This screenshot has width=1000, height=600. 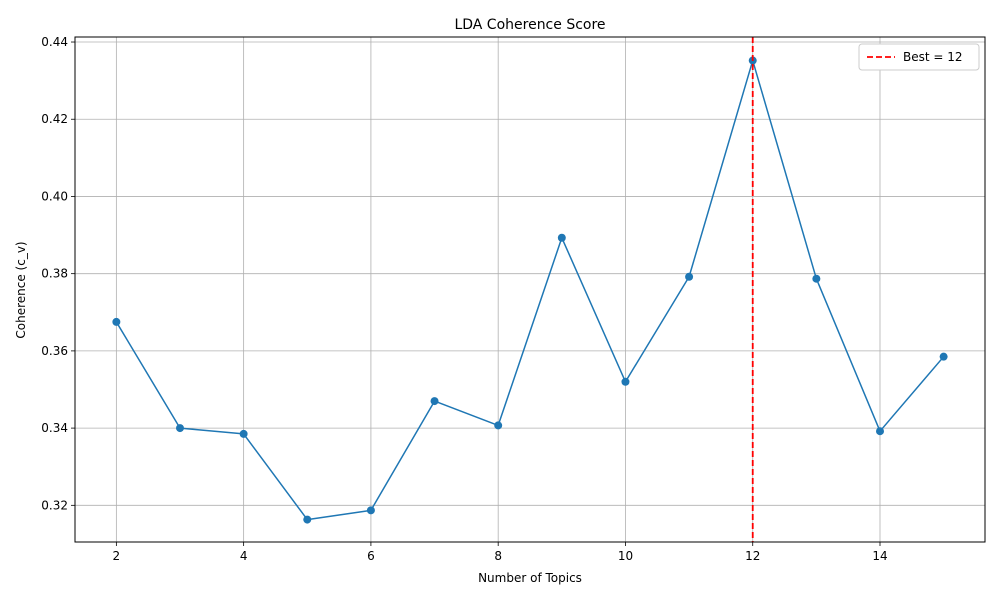 I want to click on legend-box, so click(x=919, y=57).